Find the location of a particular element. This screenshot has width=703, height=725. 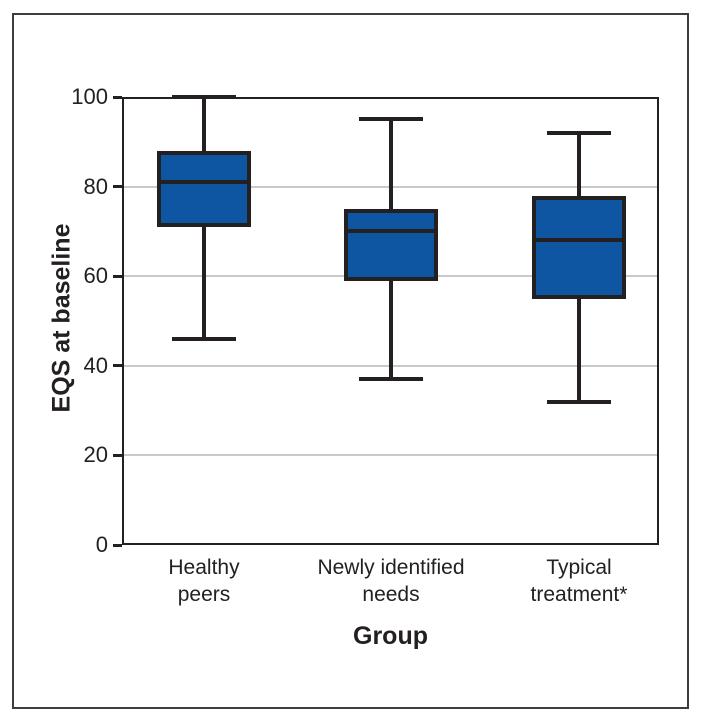

whisker-cap-lower-newly-identified-needs is located at coordinates (391, 379).